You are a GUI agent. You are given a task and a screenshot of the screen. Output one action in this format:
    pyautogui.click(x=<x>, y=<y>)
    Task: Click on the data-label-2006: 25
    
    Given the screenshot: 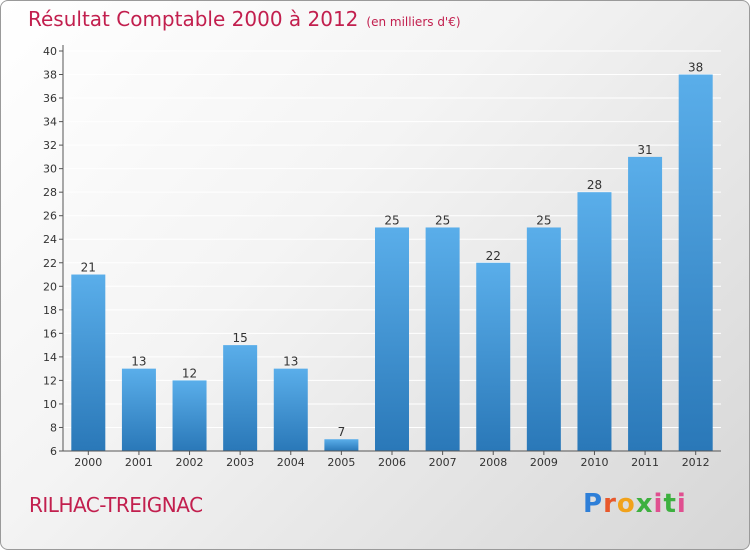 What is the action you would take?
    pyautogui.click(x=391, y=220)
    